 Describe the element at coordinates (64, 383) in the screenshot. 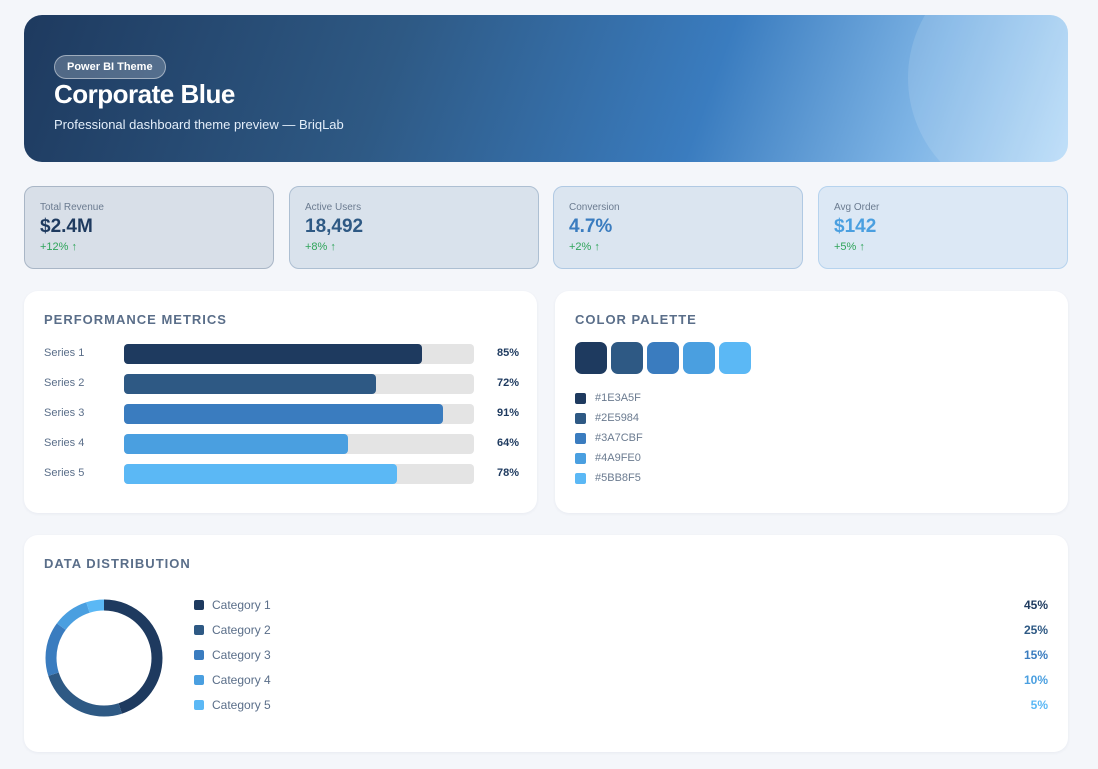

I see `metric-name: Series 2` at that location.